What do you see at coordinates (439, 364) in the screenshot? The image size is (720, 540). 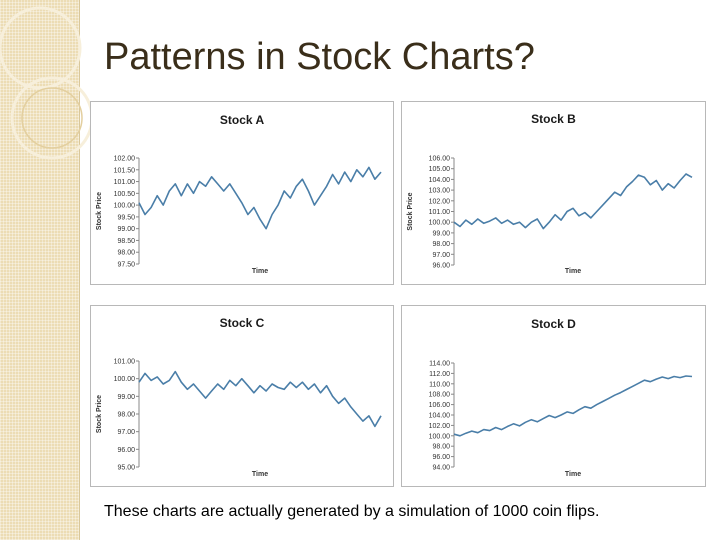 I see `y-tick-label: 114.00` at bounding box center [439, 364].